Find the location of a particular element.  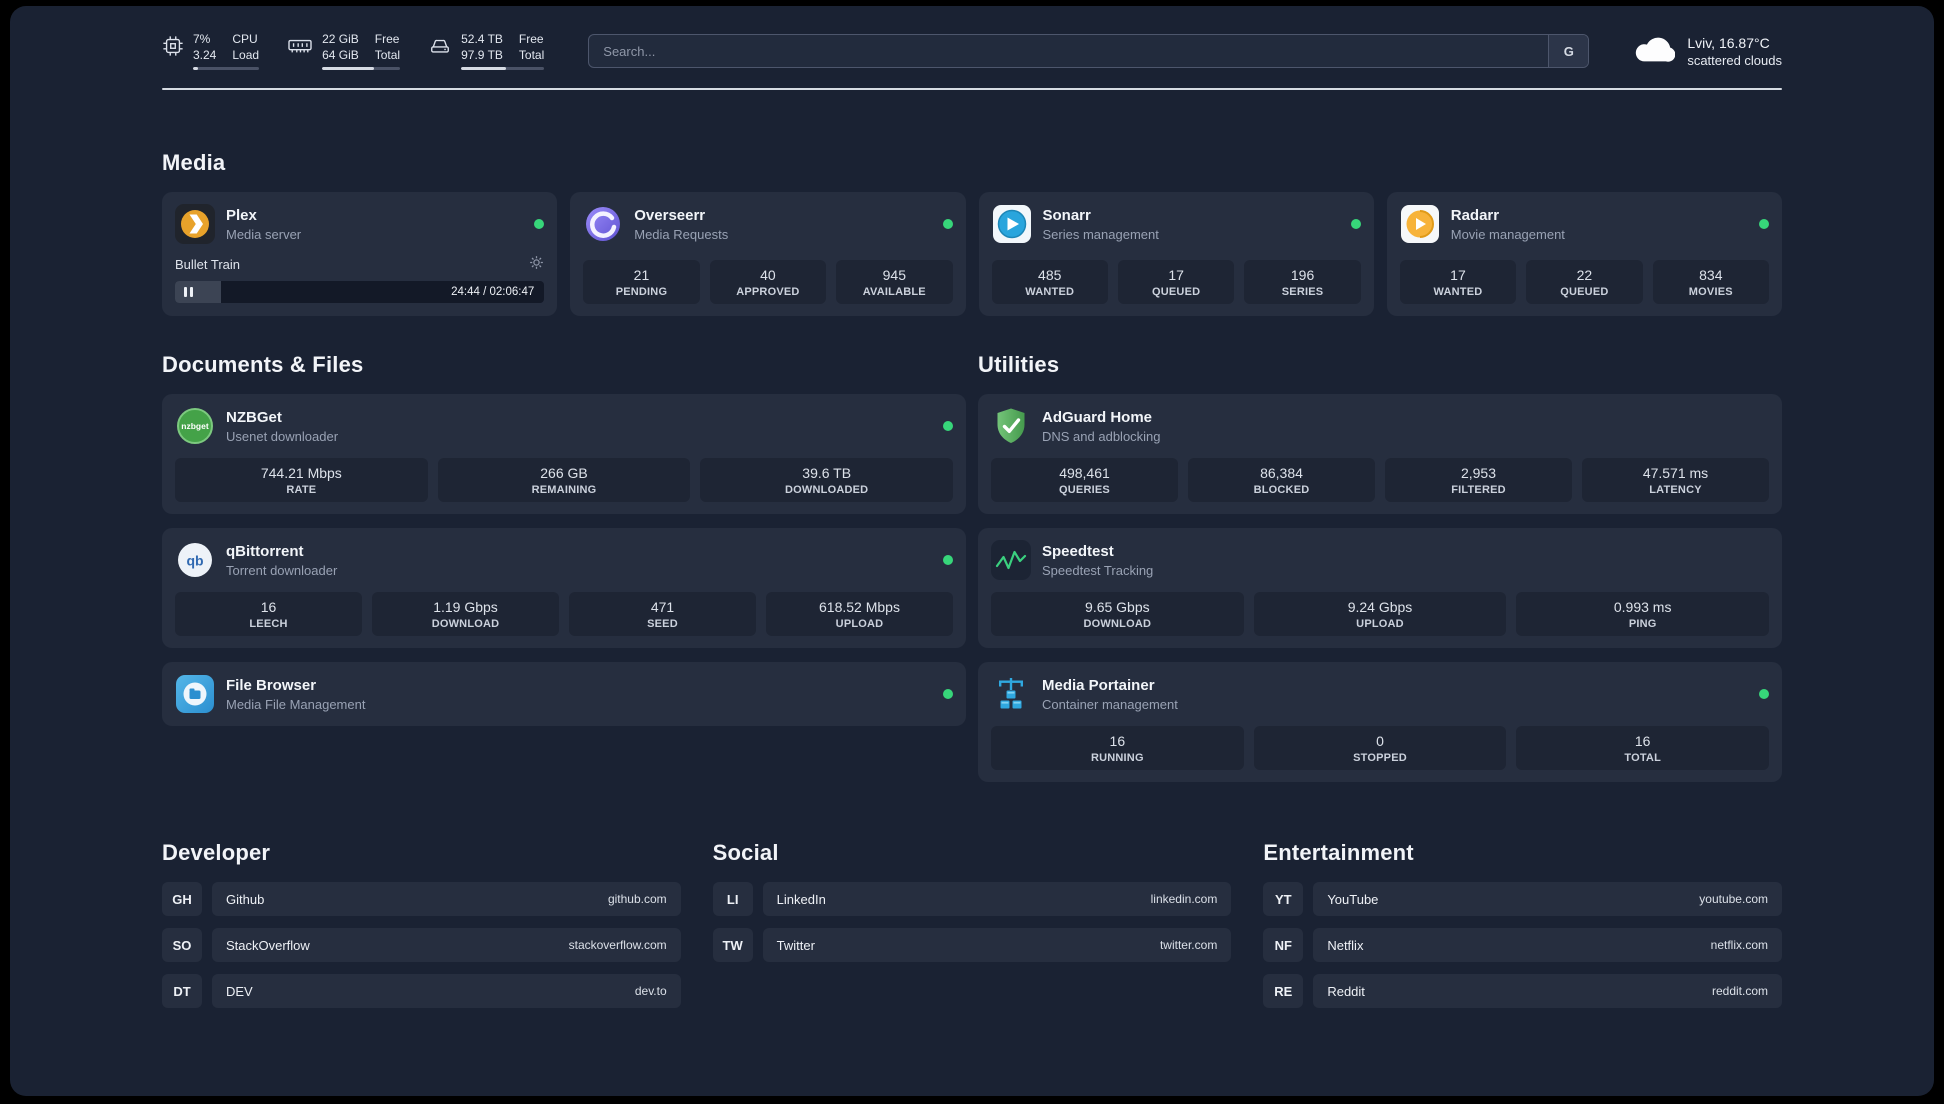

bookmark-twitter: TW Twitter twitter.com is located at coordinates (972, 945).